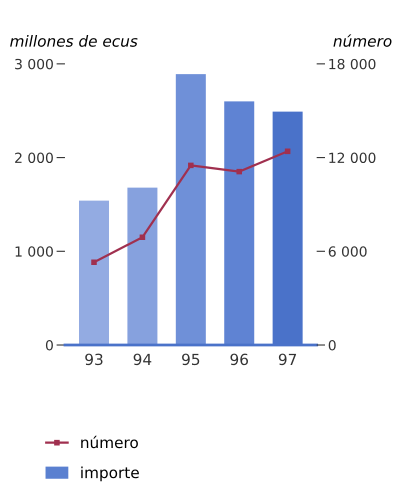 The width and height of the screenshot is (406, 495). What do you see at coordinates (34, 251) in the screenshot?
I see `y-tick-label: 1 000` at bounding box center [34, 251].